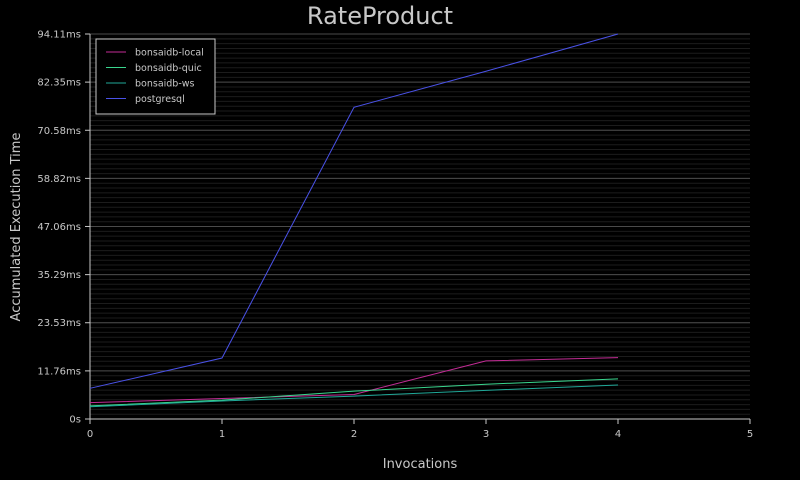 The width and height of the screenshot is (800, 480). Describe the element at coordinates (160, 99) in the screenshot. I see `legend-label-postgresql: postgresql` at that location.